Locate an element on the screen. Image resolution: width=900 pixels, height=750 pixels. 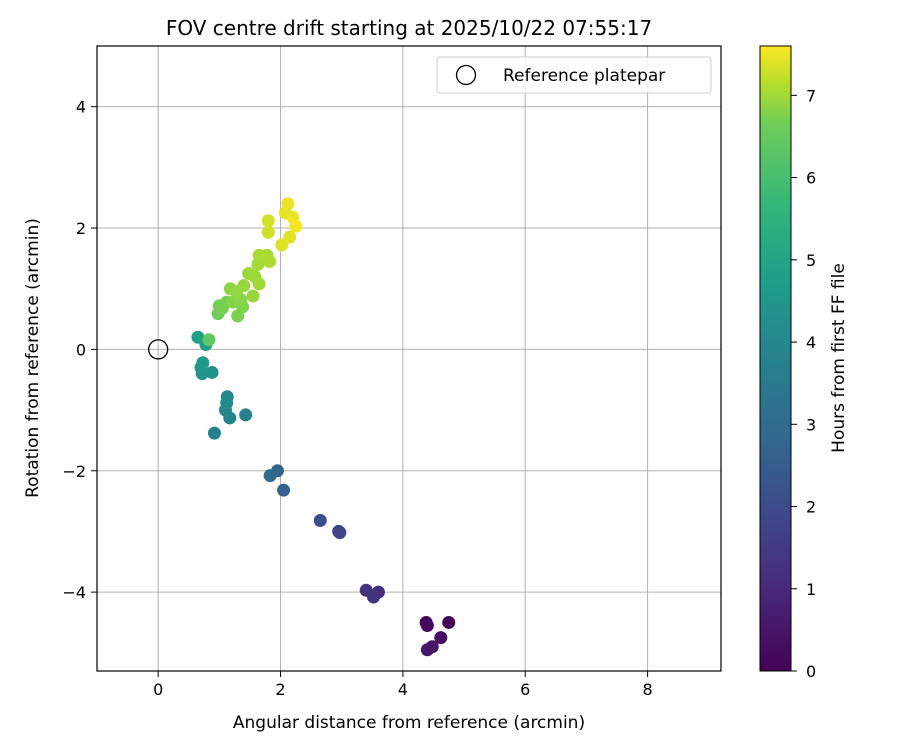
colorbar-tick-label: 7 is located at coordinates (811, 95).